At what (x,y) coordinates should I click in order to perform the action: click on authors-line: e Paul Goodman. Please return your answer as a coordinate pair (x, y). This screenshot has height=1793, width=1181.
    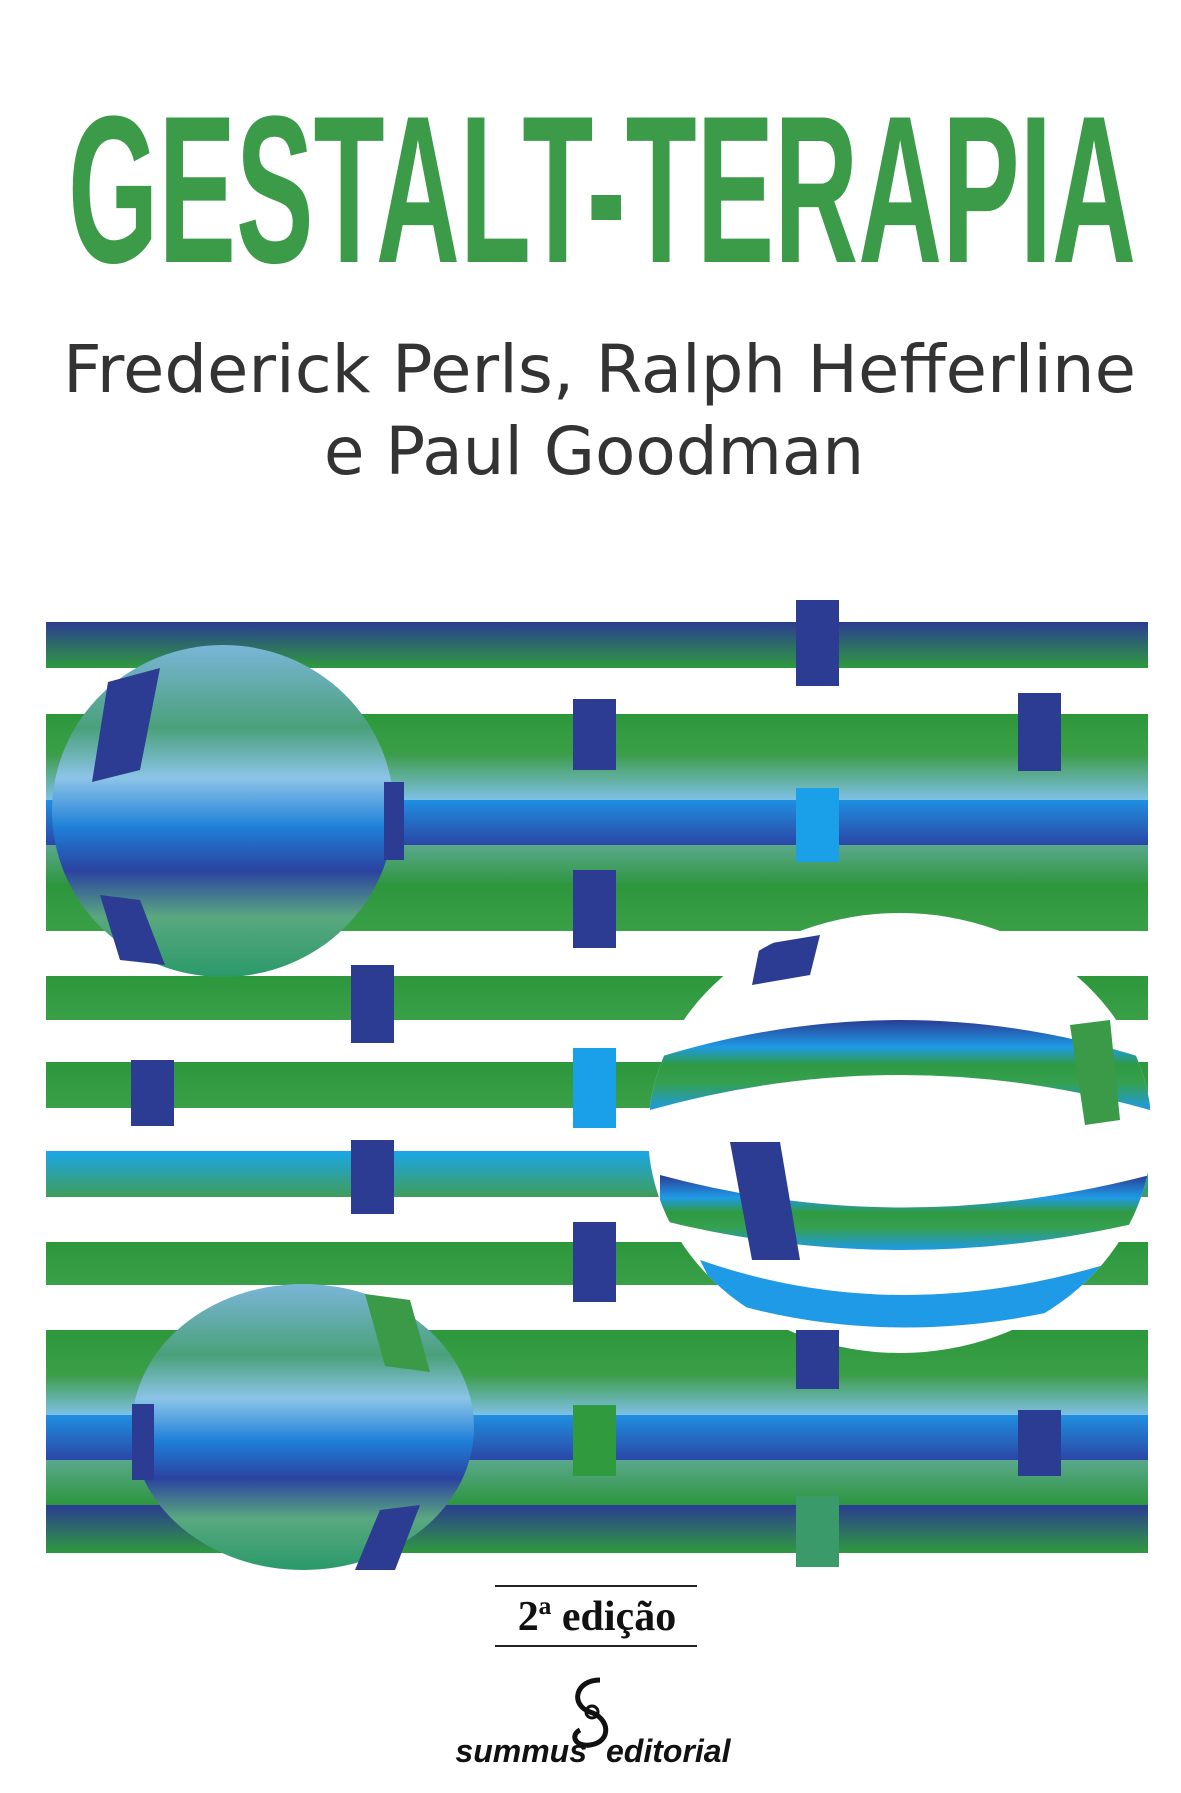
    Looking at the image, I should click on (594, 451).